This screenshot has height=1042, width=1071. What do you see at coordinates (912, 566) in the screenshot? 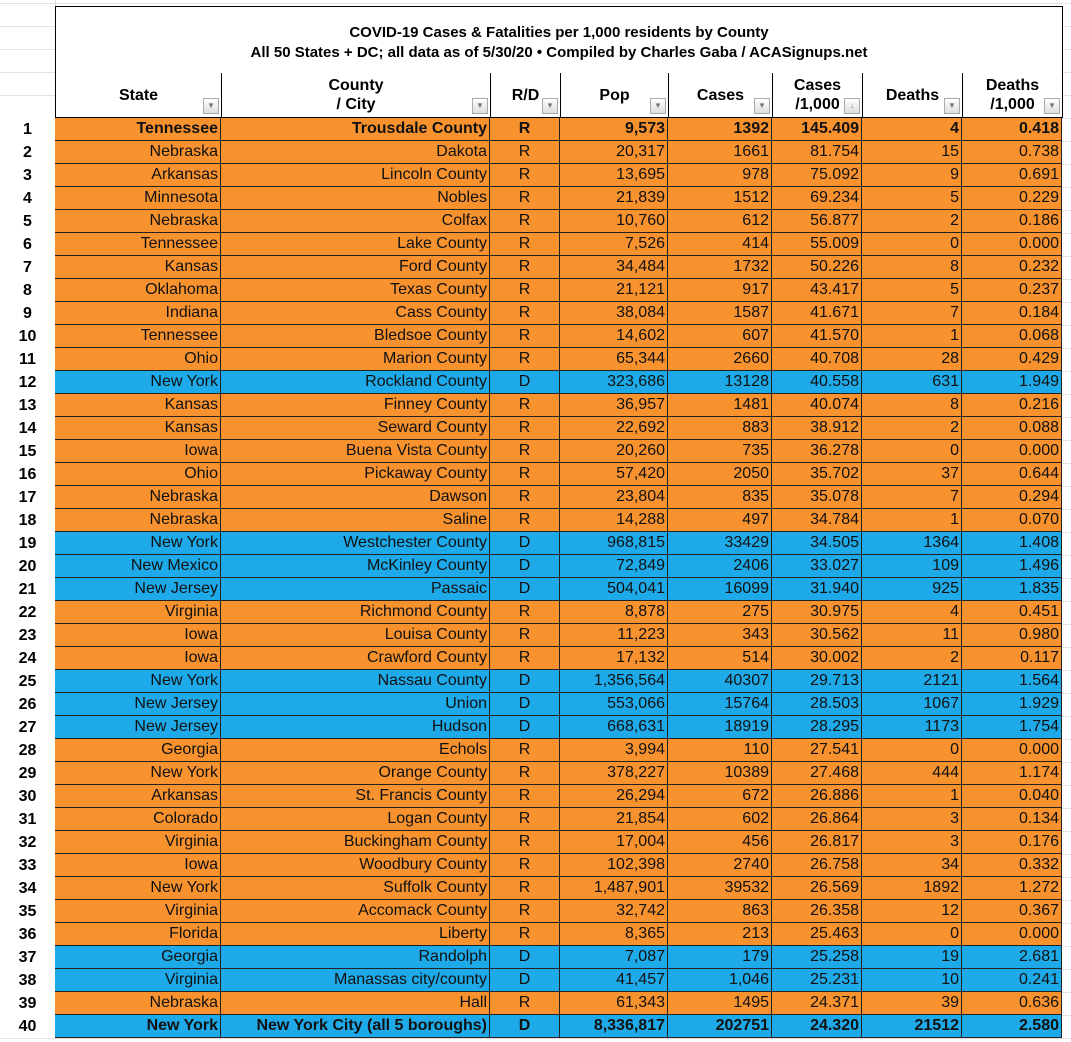
I see `cell-deaths: 109` at bounding box center [912, 566].